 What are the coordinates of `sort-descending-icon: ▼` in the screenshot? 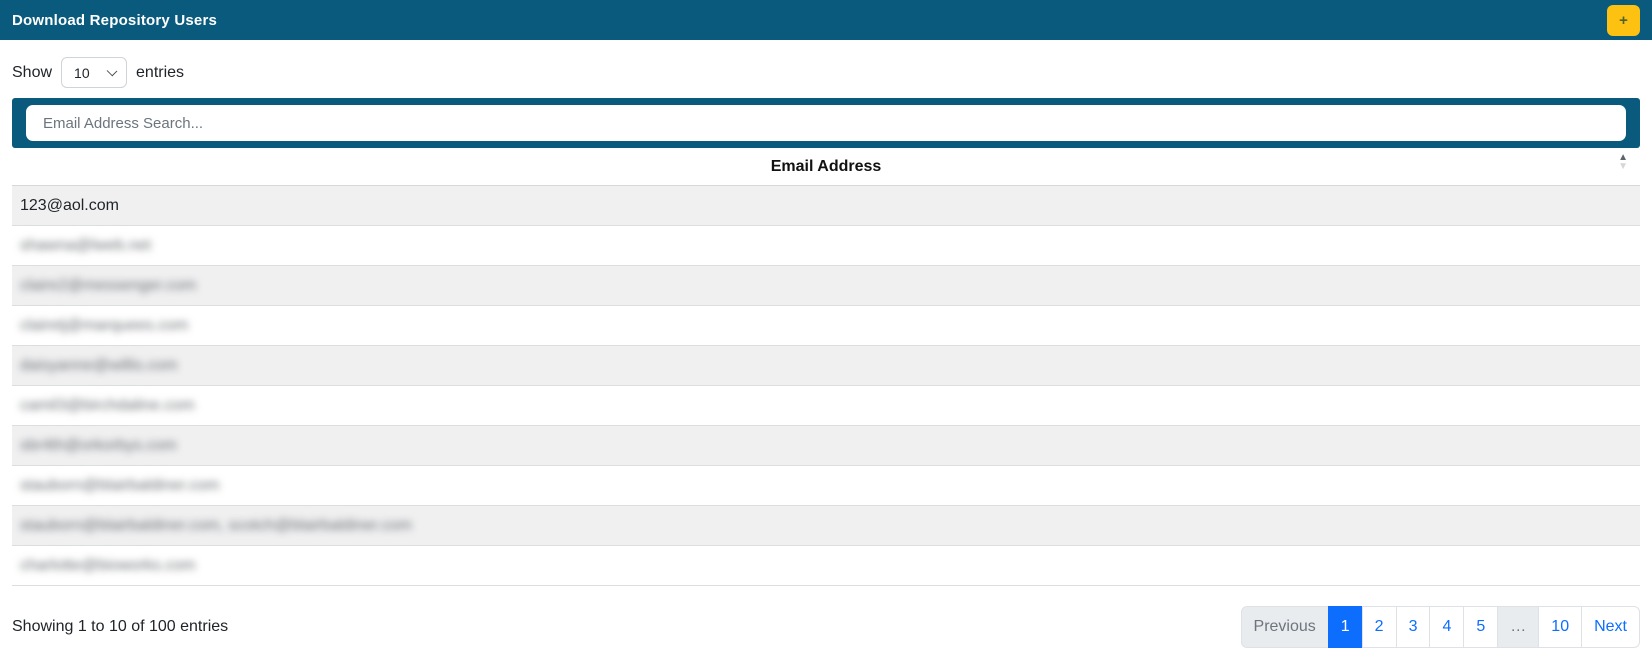 It's located at (1623, 166).